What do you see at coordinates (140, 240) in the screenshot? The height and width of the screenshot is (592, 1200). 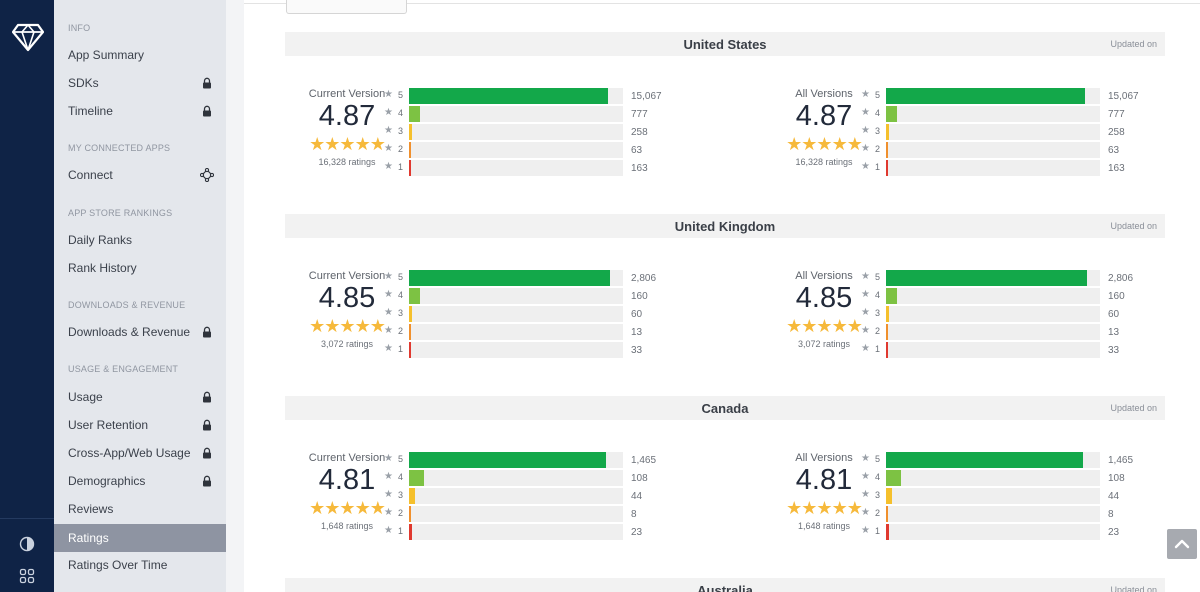 I see `sidebar-item-daily-ranks: Daily Ranks` at bounding box center [140, 240].